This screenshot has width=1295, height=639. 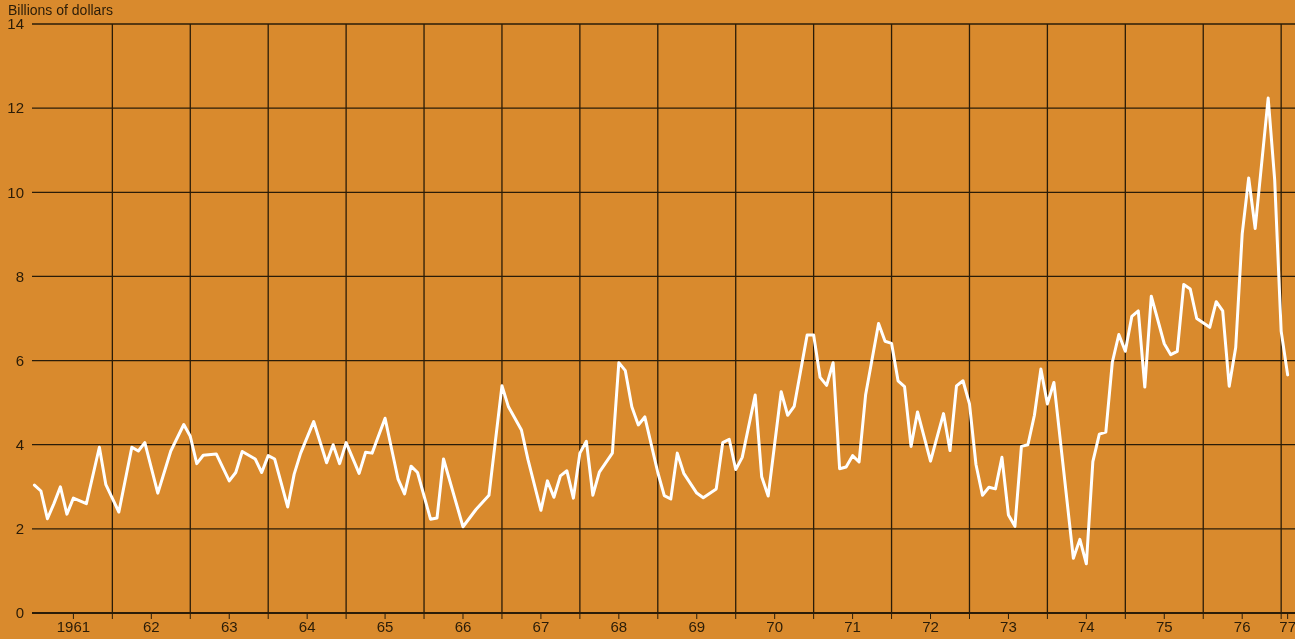 What do you see at coordinates (1287, 626) in the screenshot?
I see `x-tick-label: 77` at bounding box center [1287, 626].